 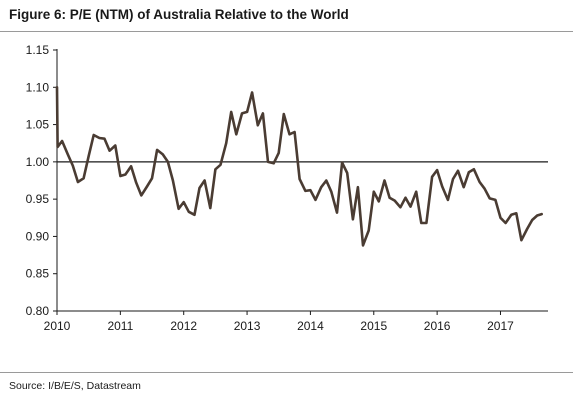 I want to click on x-tick-label: 2010, so click(x=57, y=326).